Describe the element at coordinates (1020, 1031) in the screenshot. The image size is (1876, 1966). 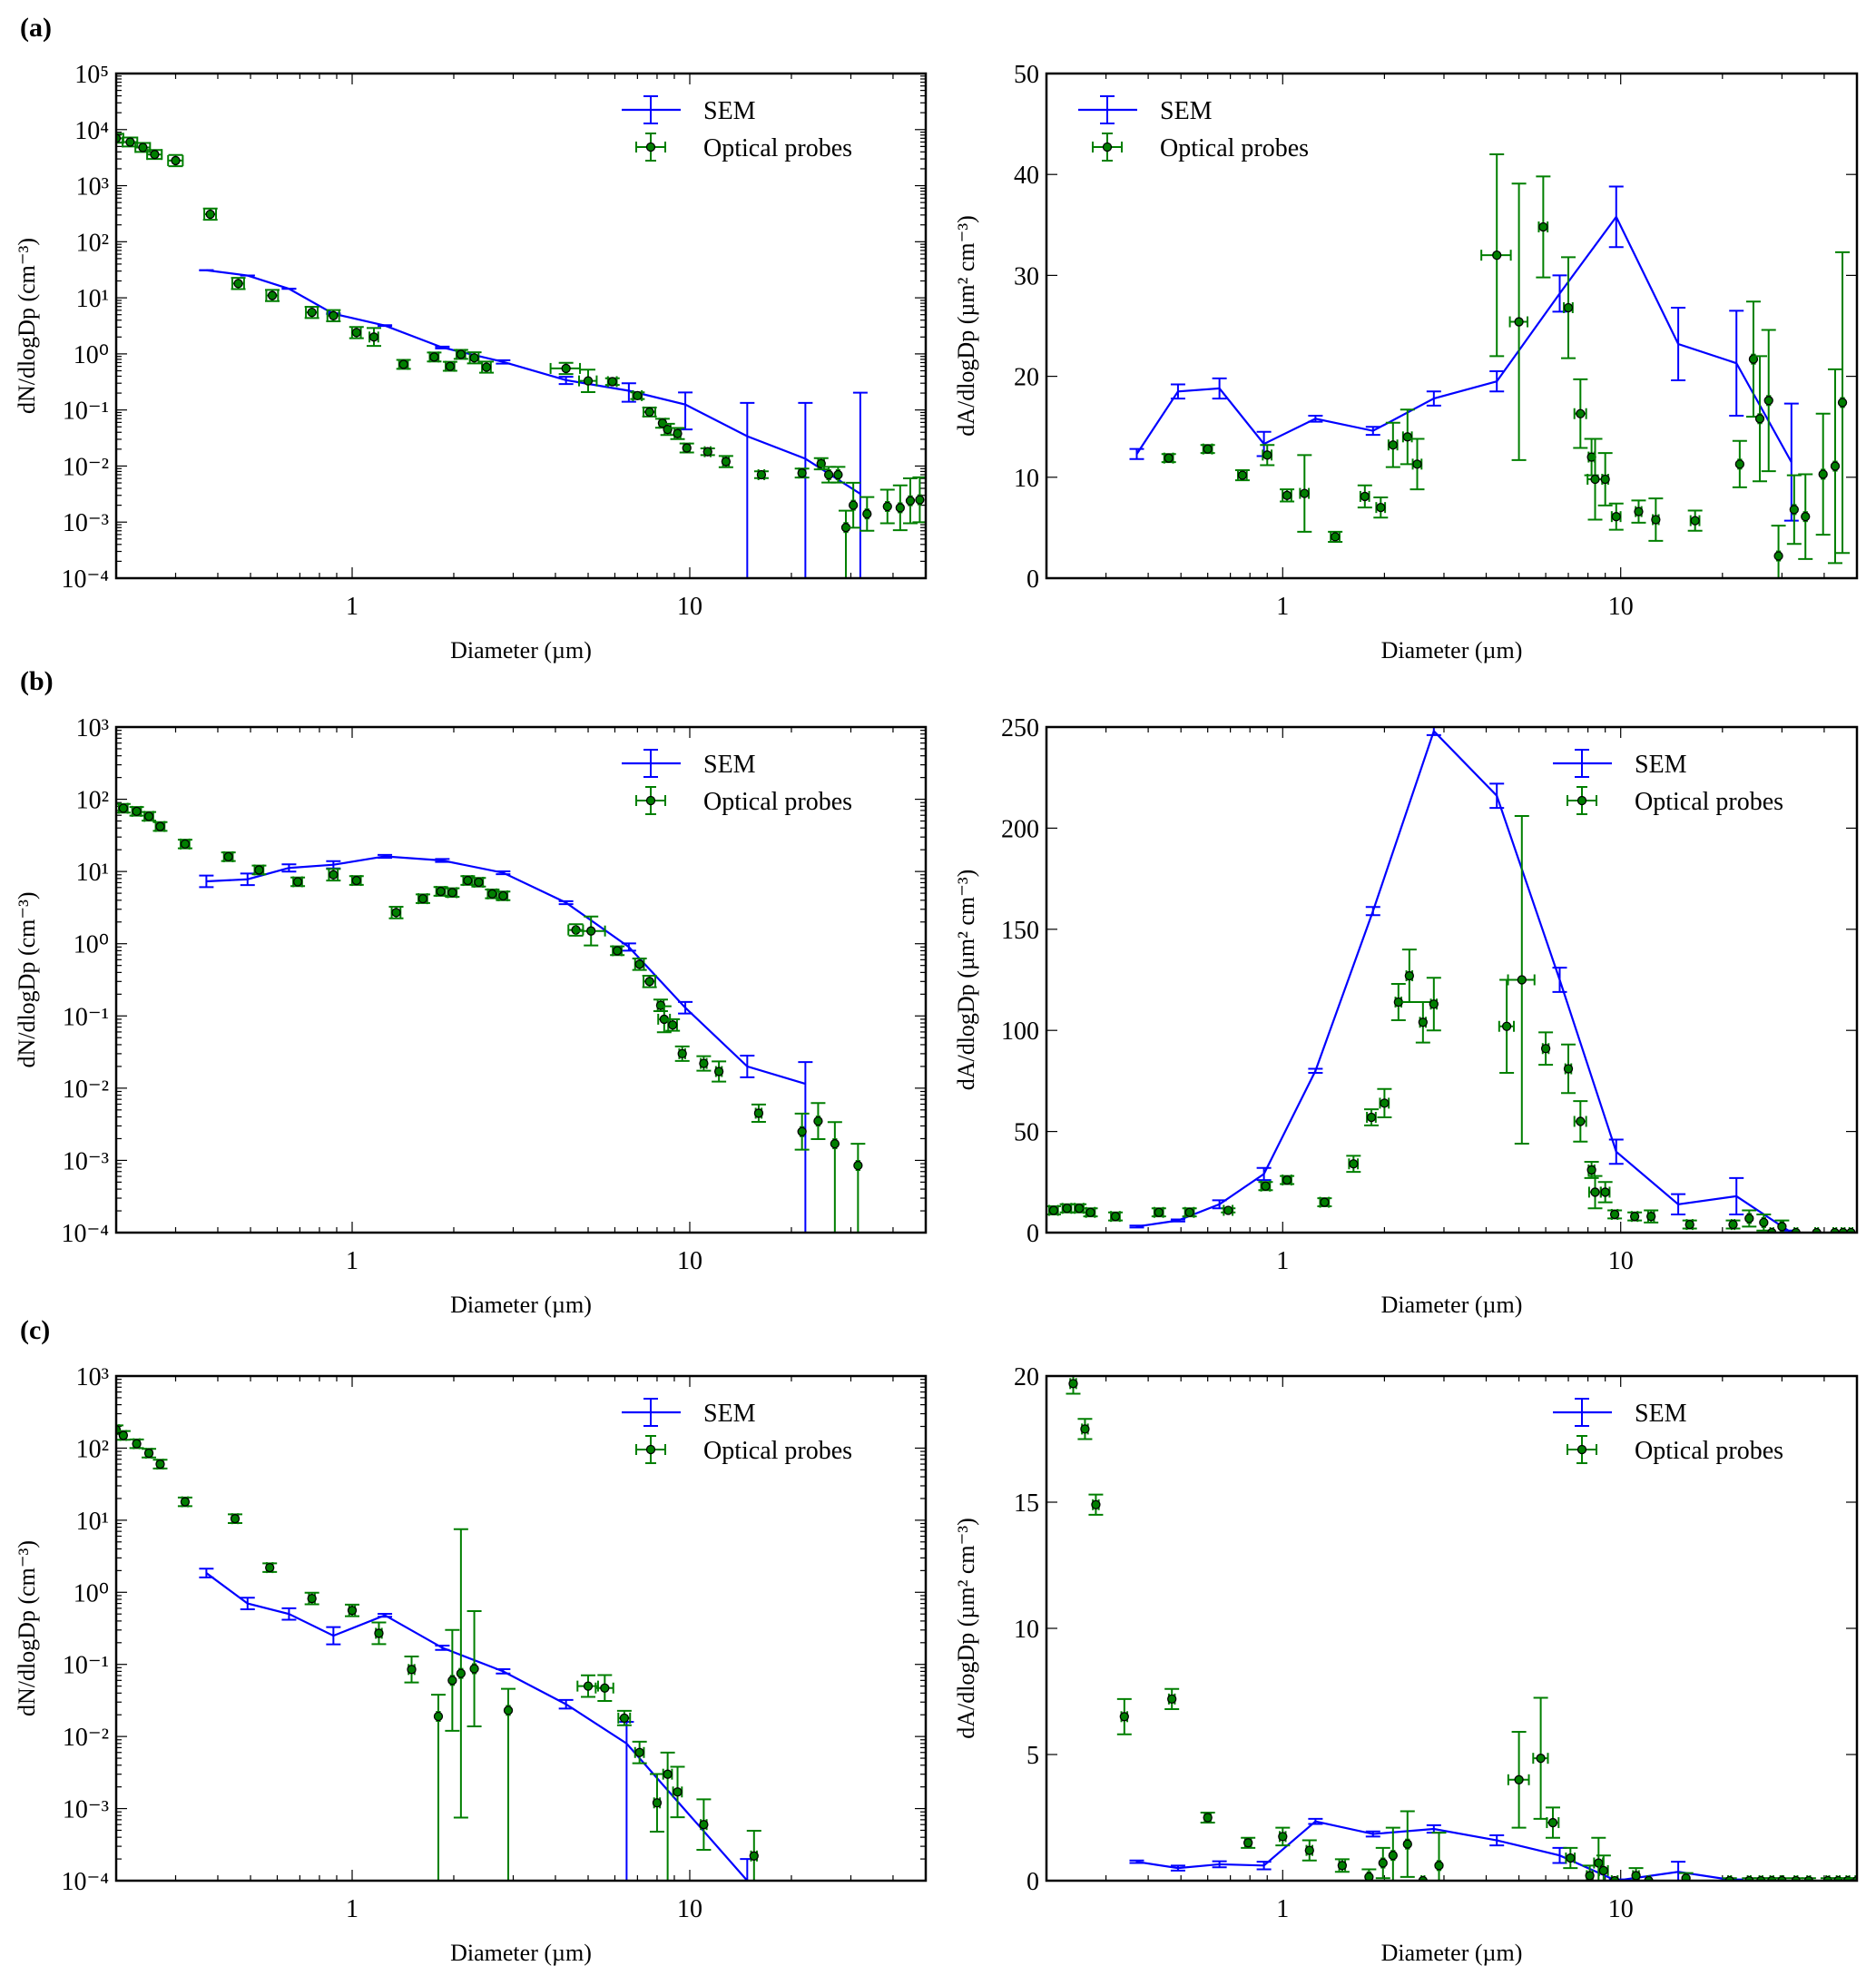
I see `y-tick-label: 100` at that location.